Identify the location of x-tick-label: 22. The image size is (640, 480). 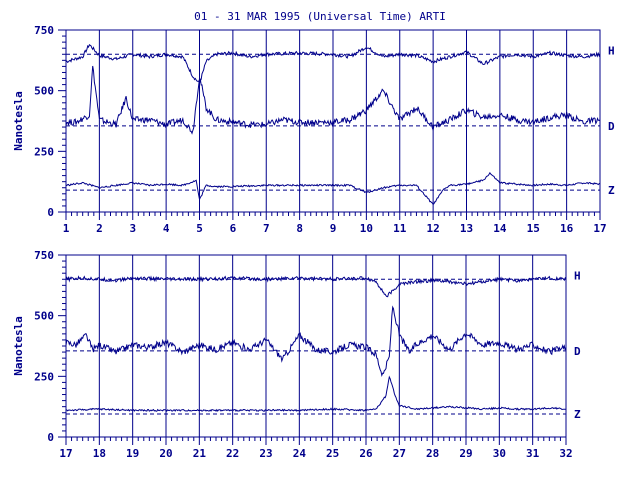
(232, 453).